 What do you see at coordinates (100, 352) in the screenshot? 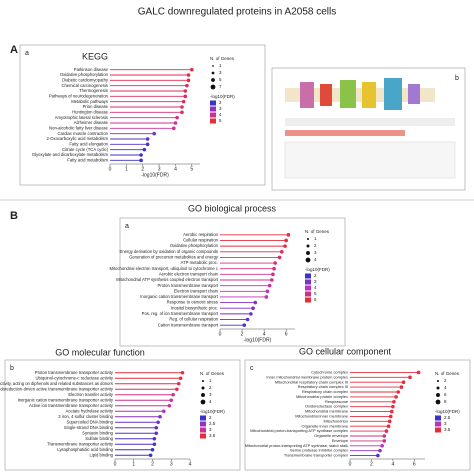
I see `chart-title: GO molecular function` at bounding box center [100, 352].